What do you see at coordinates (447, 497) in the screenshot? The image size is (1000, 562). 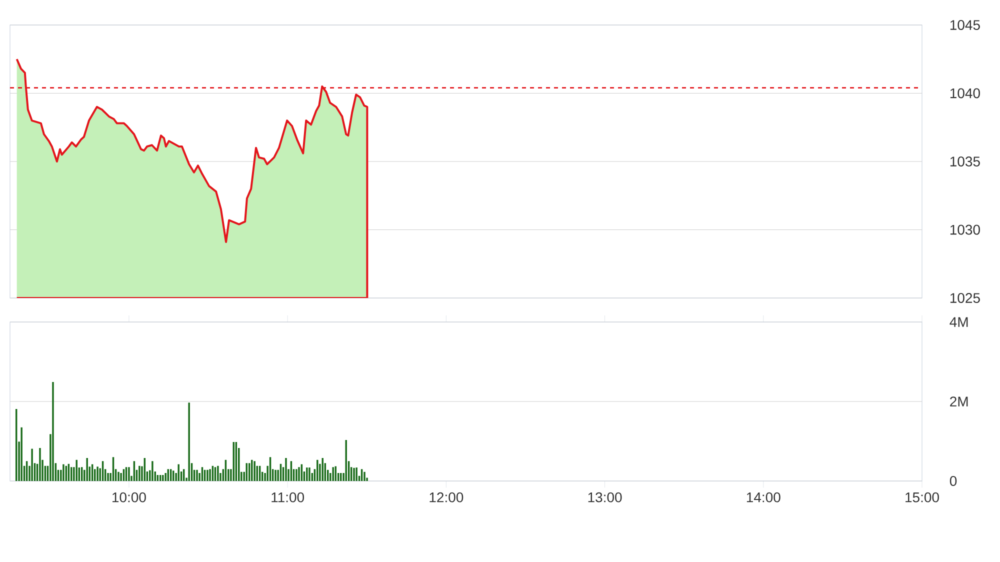 I see `x-tick-label: 12:00` at bounding box center [447, 497].